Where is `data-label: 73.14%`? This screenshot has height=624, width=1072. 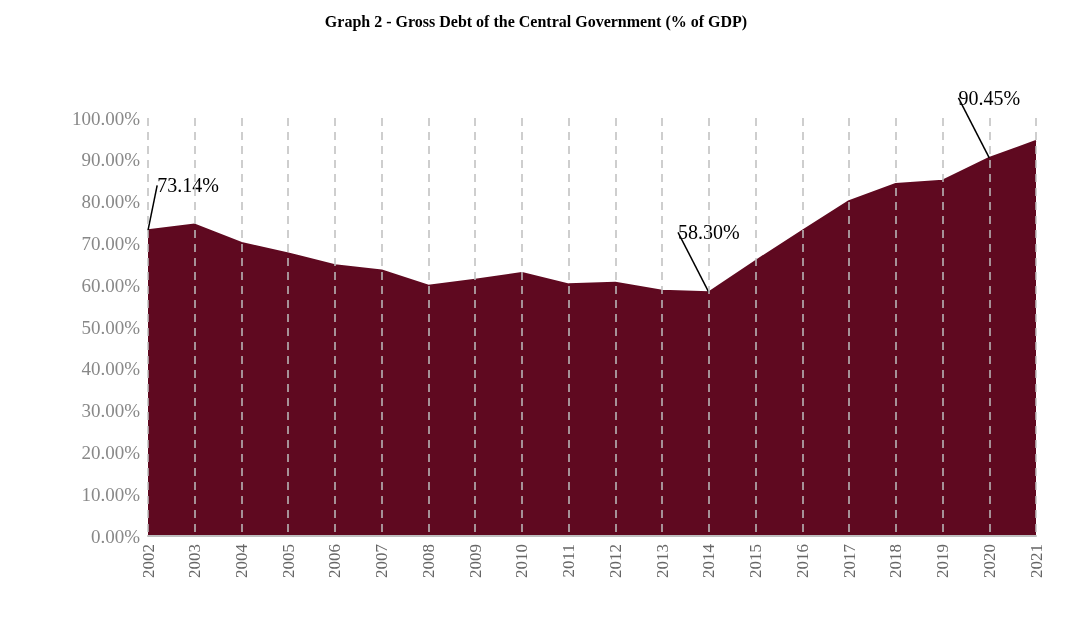
data-label: 73.14% is located at coordinates (188, 185).